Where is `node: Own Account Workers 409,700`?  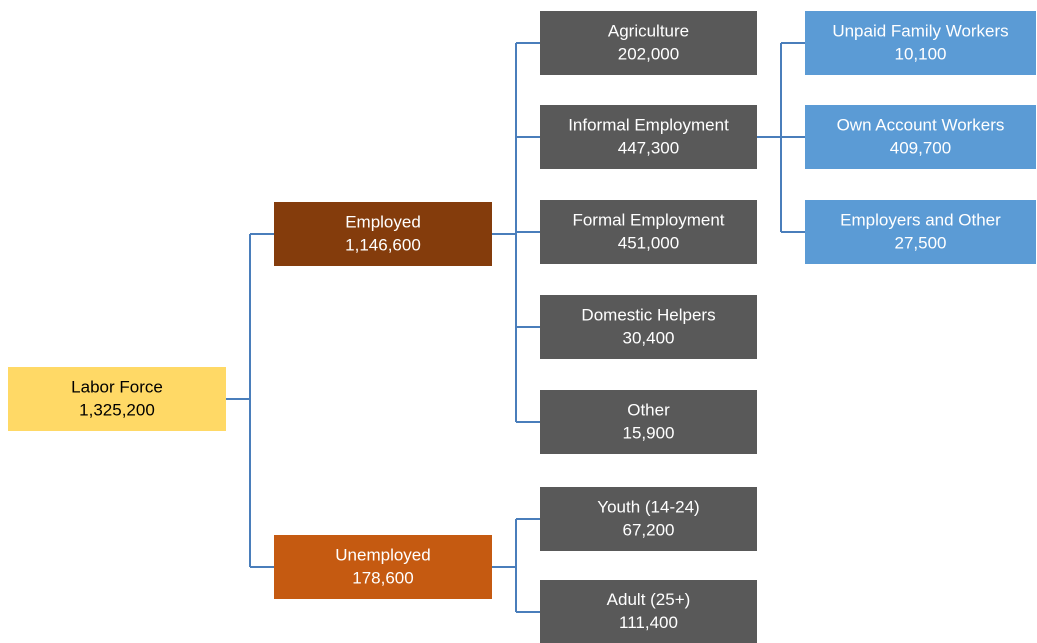 node: Own Account Workers 409,700 is located at coordinates (920, 137).